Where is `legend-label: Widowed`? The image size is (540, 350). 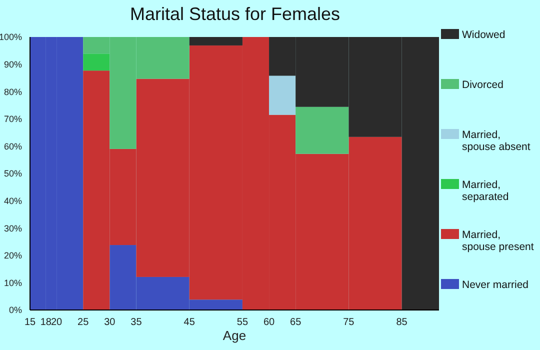
legend-label: Widowed is located at coordinates (484, 35).